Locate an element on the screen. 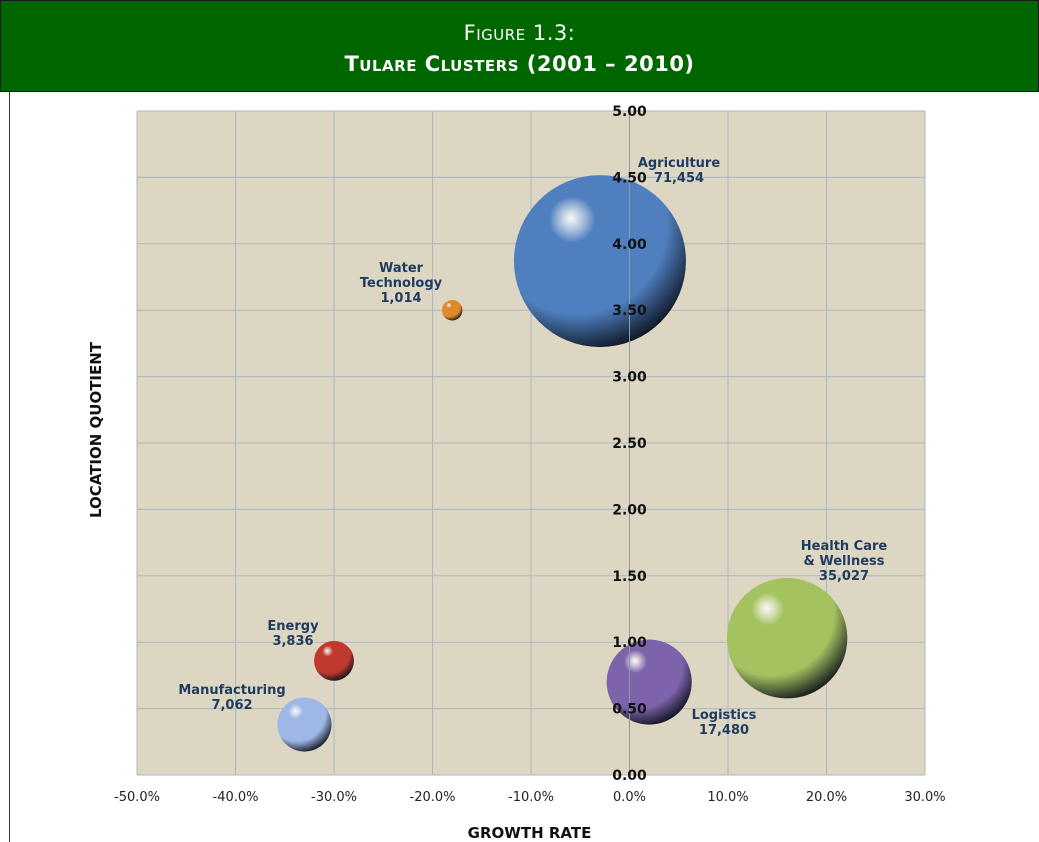 The width and height of the screenshot is (1039, 842). y-tick-label: 0.00 is located at coordinates (629, 776).